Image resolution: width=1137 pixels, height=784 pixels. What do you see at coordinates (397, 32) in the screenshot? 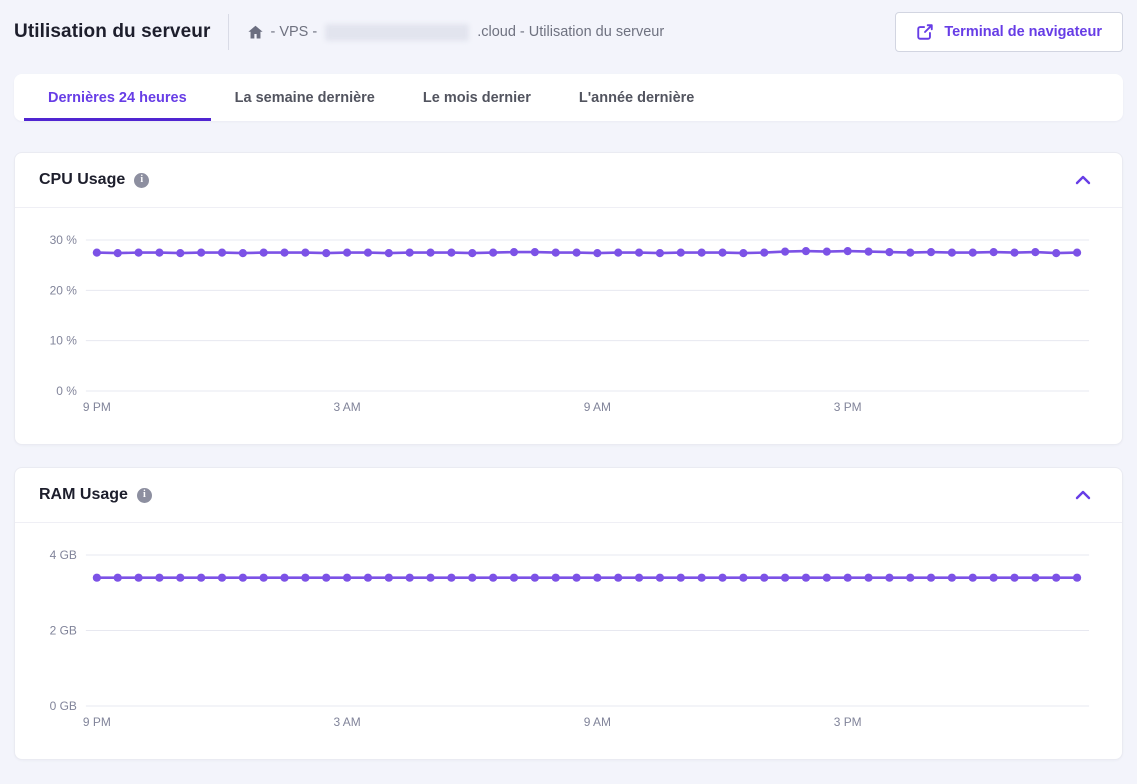
I see `redacted-hostname` at bounding box center [397, 32].